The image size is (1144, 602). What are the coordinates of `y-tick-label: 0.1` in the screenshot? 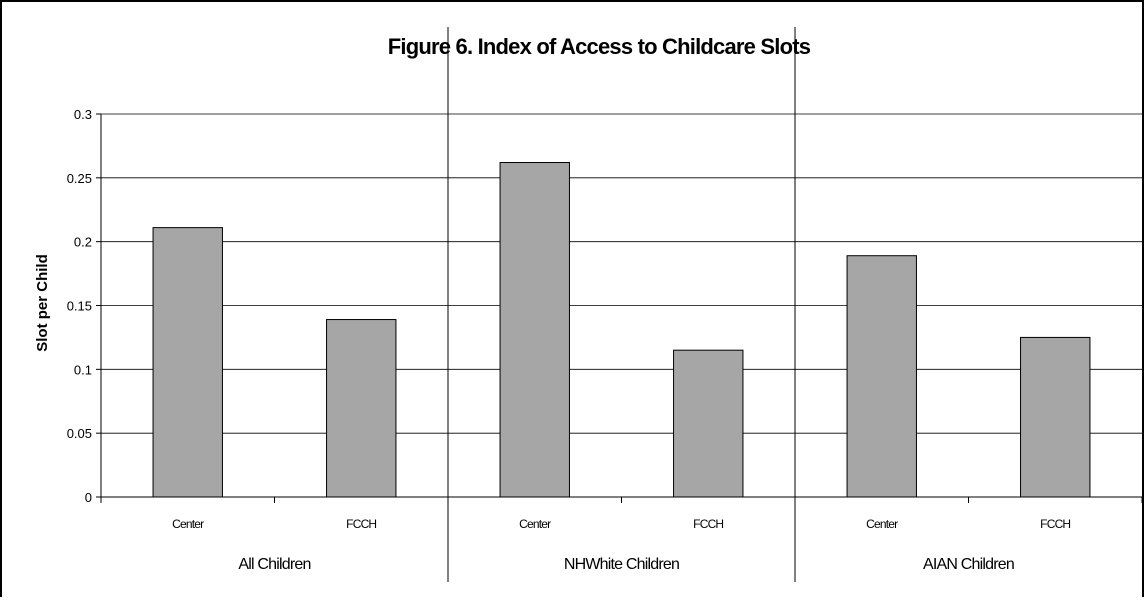 It's located at (83, 369).